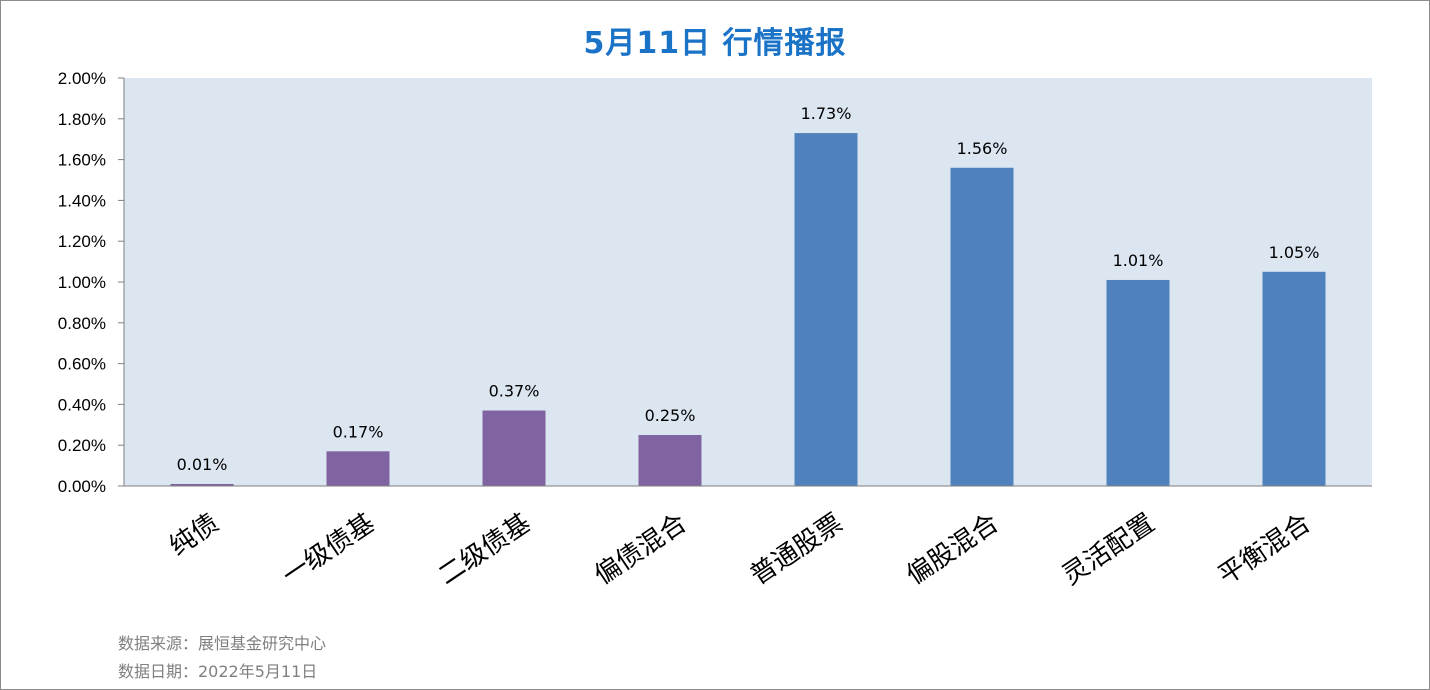 The width and height of the screenshot is (1430, 690). Describe the element at coordinates (484, 549) in the screenshot. I see `x-category-label: 二级债基` at that location.